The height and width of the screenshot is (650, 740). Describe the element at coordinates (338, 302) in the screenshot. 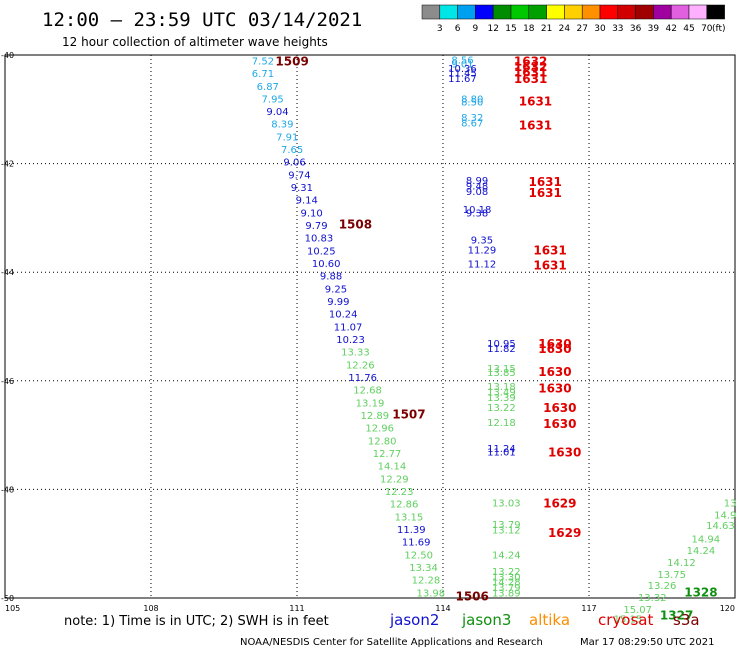

I see `wave-height-point: 9.99` at that location.